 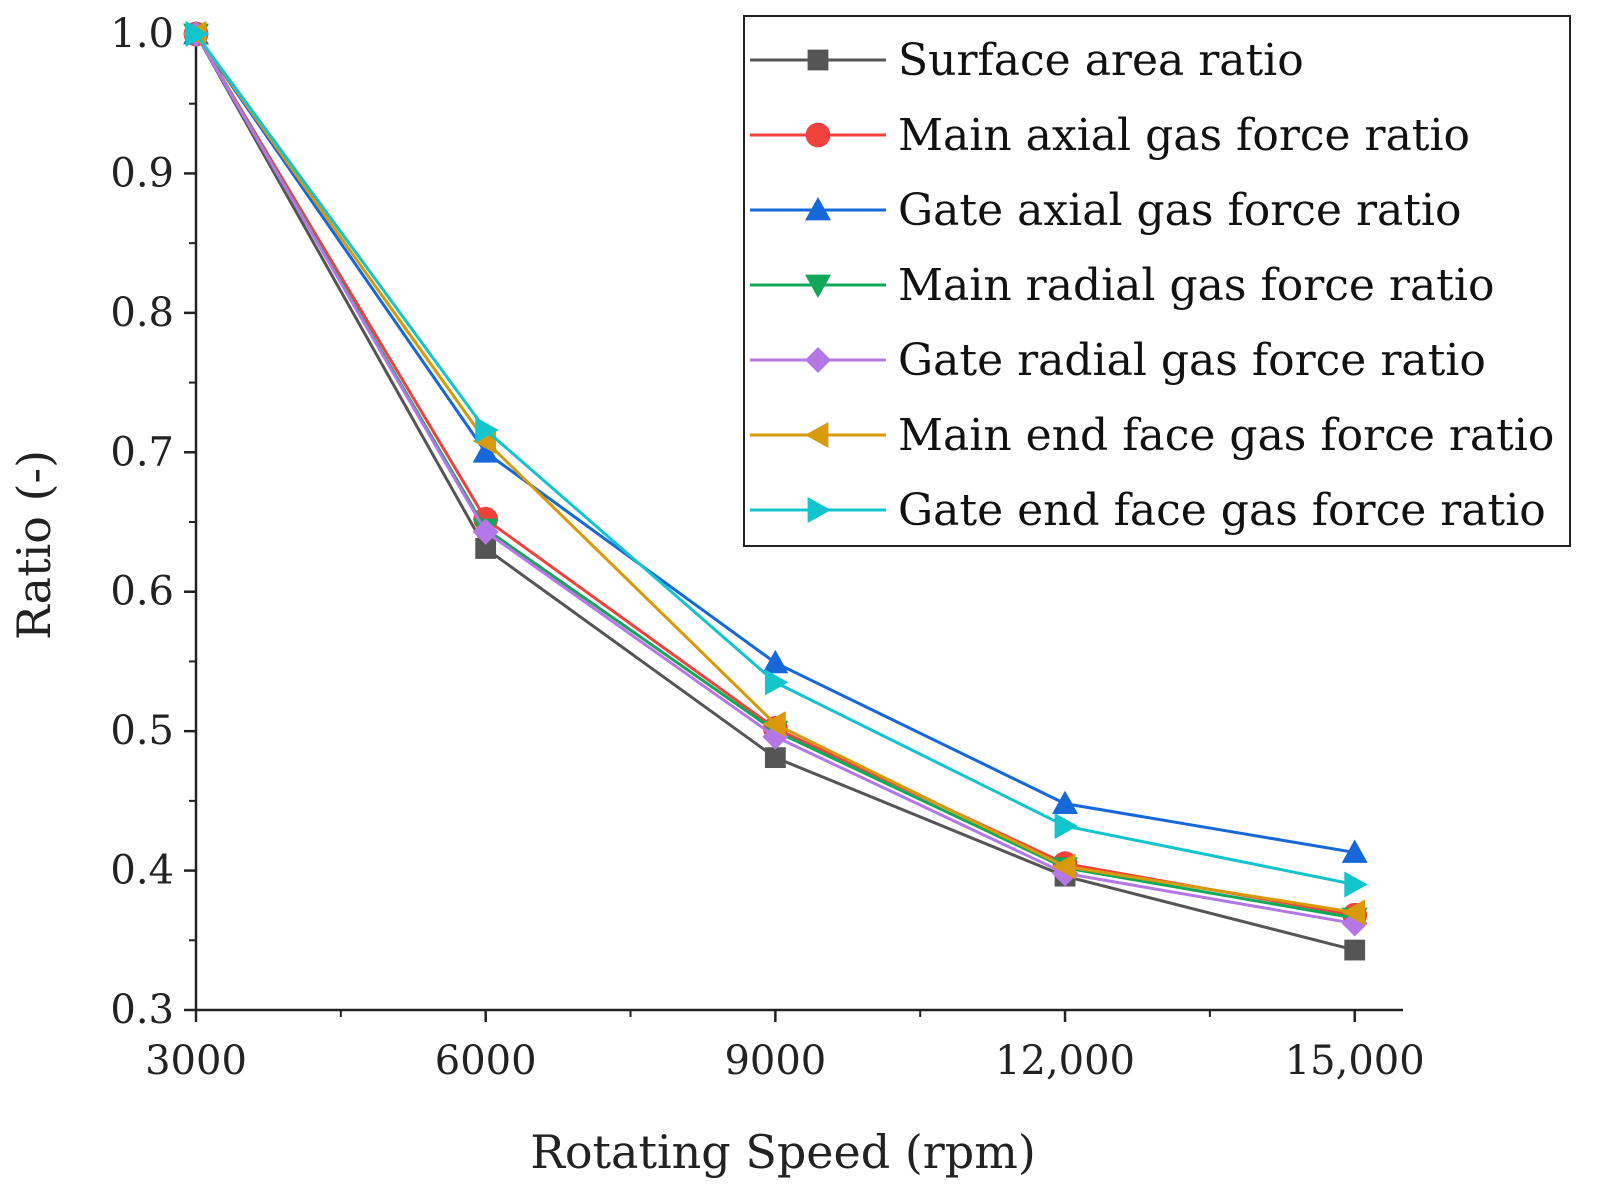 I want to click on x-tick-label: 6000, so click(x=486, y=1061).